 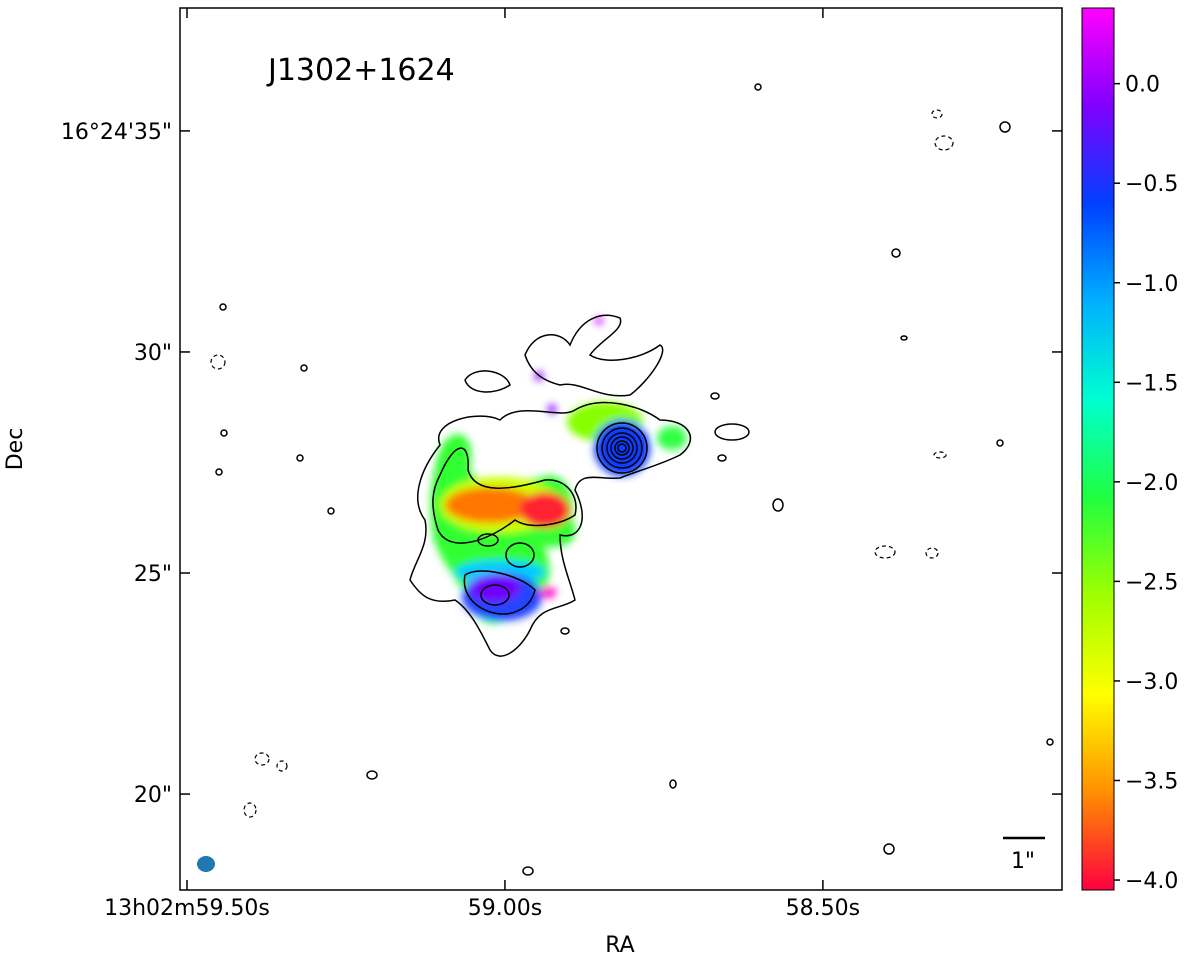 I want to click on y-tick-label: 25", so click(x=153, y=574).